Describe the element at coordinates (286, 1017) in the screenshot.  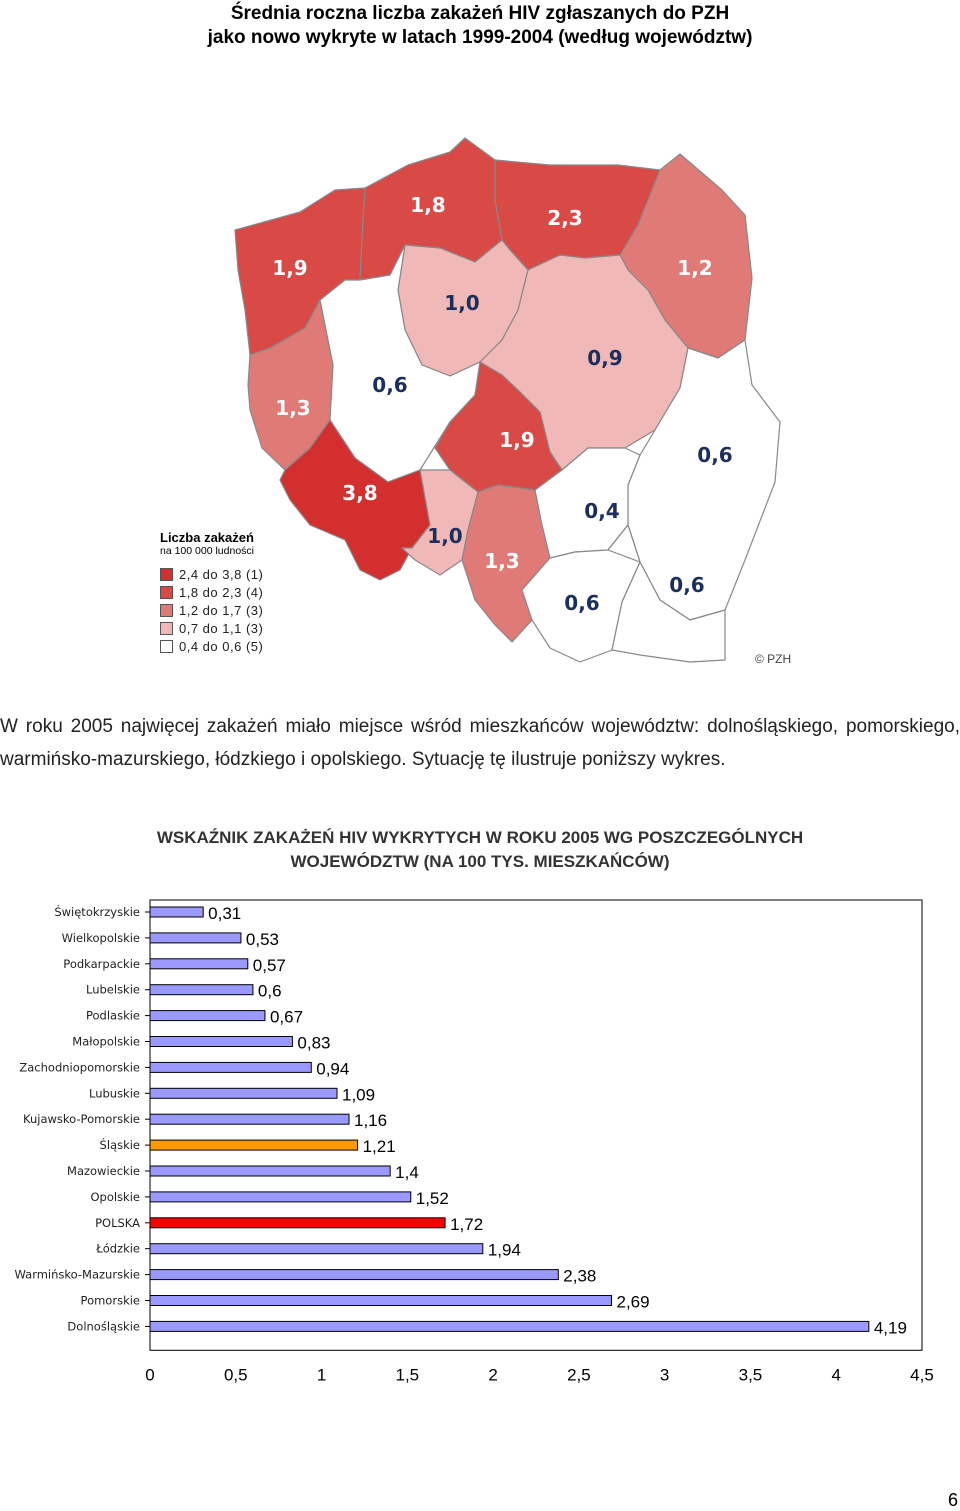
I see `value-label: 0,67` at that location.